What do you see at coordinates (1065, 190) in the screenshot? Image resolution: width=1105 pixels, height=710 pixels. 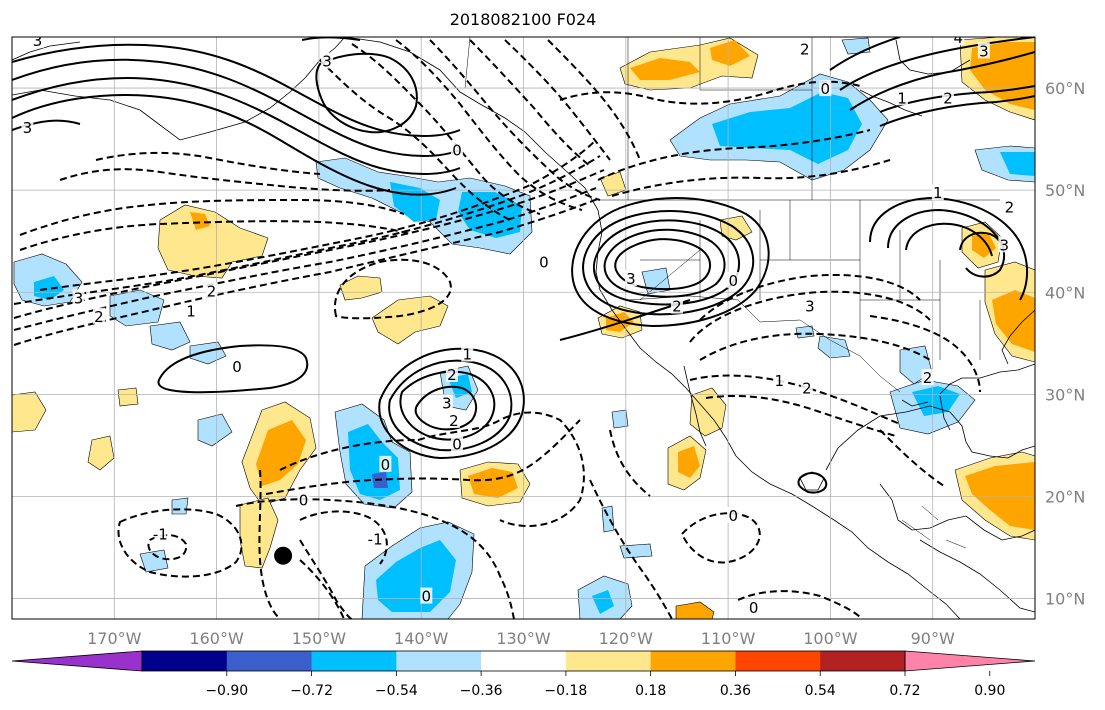 I see `lat-tick-label: 50°N` at bounding box center [1065, 190].